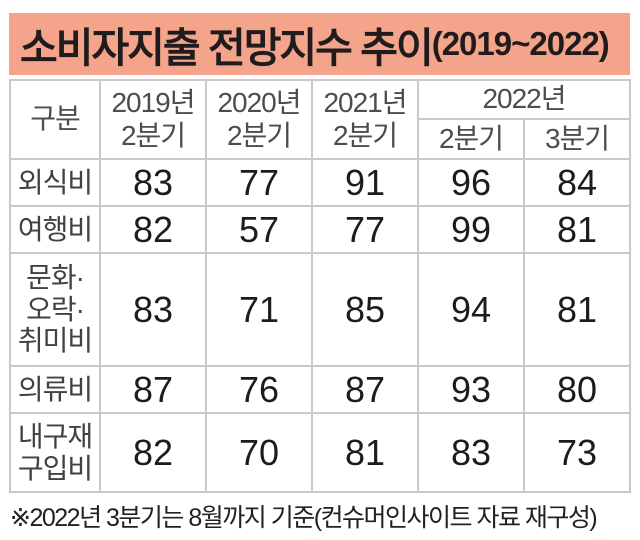 This screenshot has width=640, height=540. I want to click on table-row-dining-out: 외식비 83 77 91 96 84, so click(320, 182).